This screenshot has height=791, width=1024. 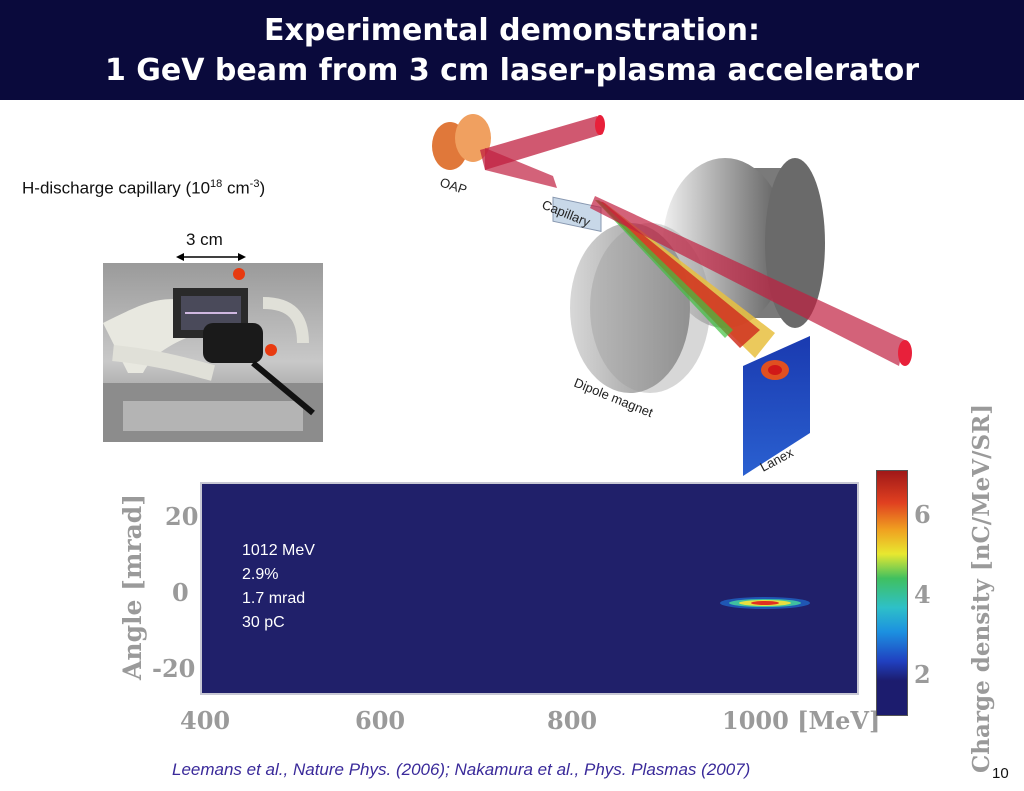 I want to click on energy-spread: 2.9%, so click(x=260, y=574).